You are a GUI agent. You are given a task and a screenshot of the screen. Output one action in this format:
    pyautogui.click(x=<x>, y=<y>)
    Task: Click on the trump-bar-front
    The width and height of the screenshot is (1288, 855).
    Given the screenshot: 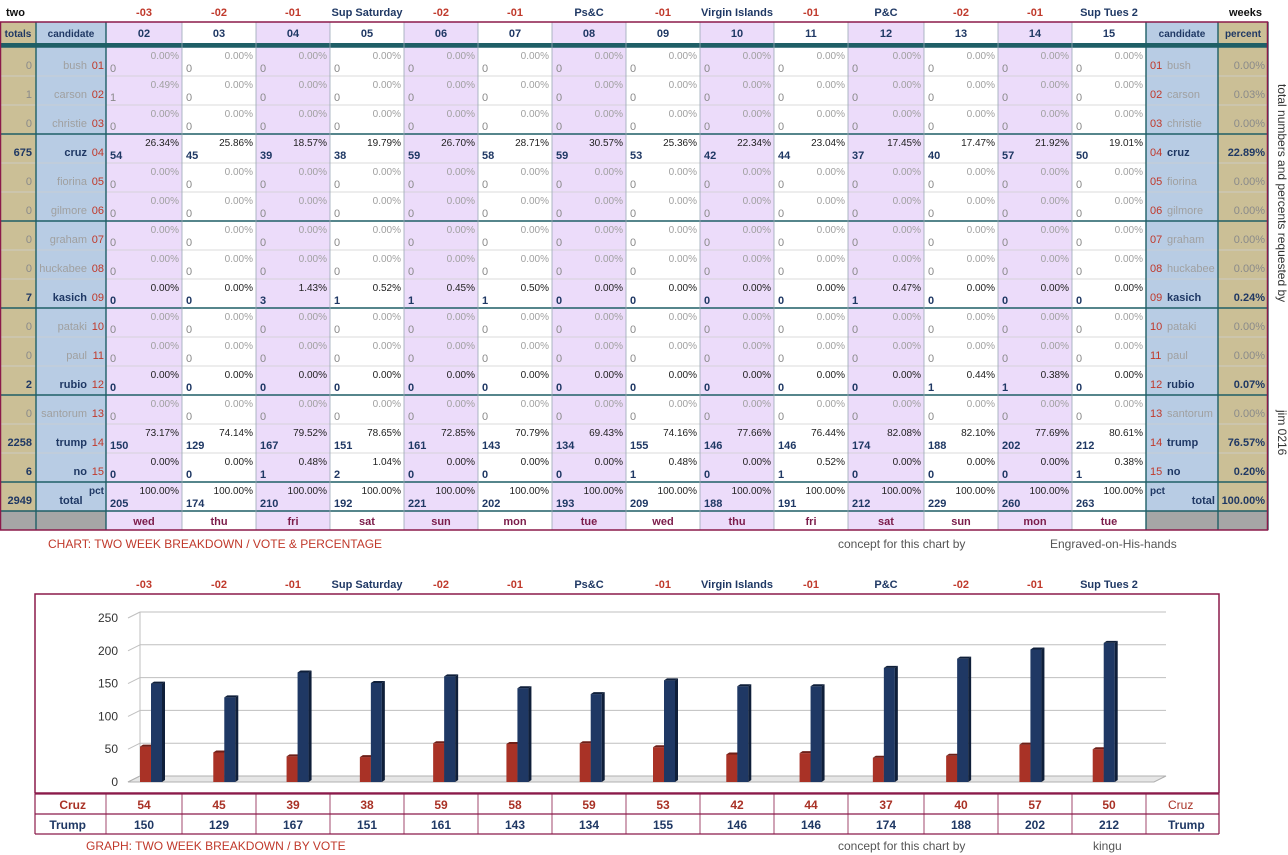 What is the action you would take?
    pyautogui.click(x=596, y=738)
    